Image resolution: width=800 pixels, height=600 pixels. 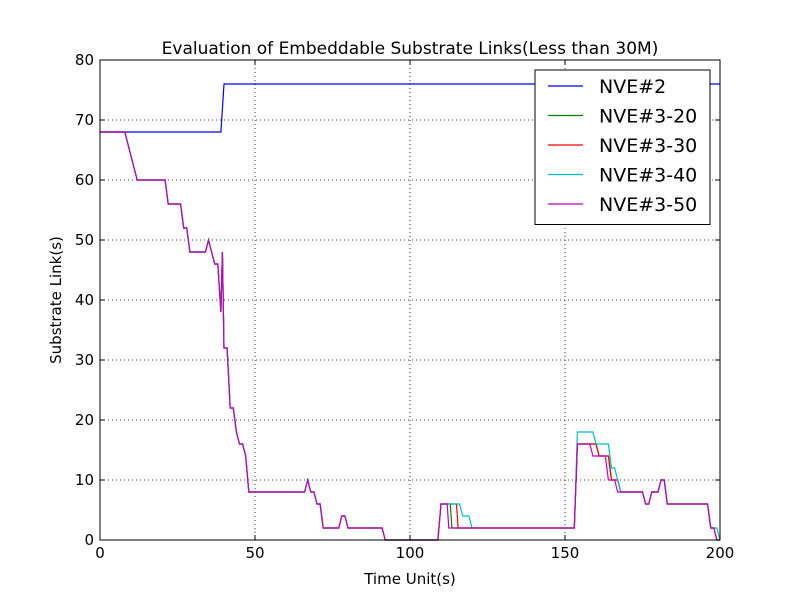 What do you see at coordinates (84, 60) in the screenshot?
I see `y-tick-label: 80` at bounding box center [84, 60].